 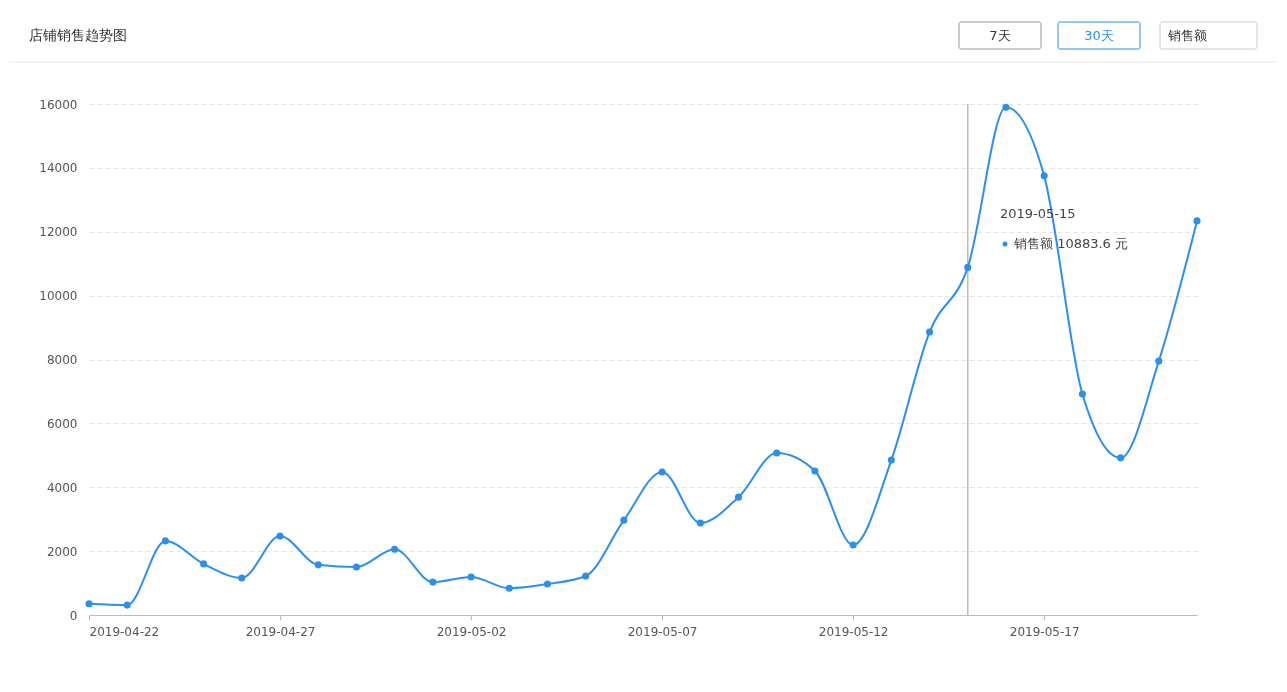 I want to click on y-tick-label: 14000, so click(x=58, y=168).